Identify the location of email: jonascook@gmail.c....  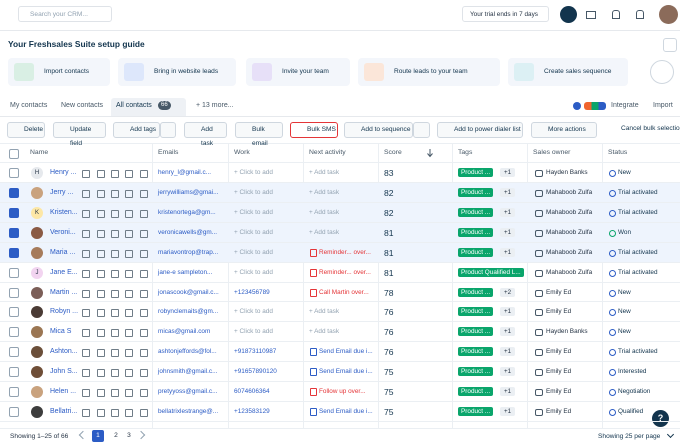
(188, 292).